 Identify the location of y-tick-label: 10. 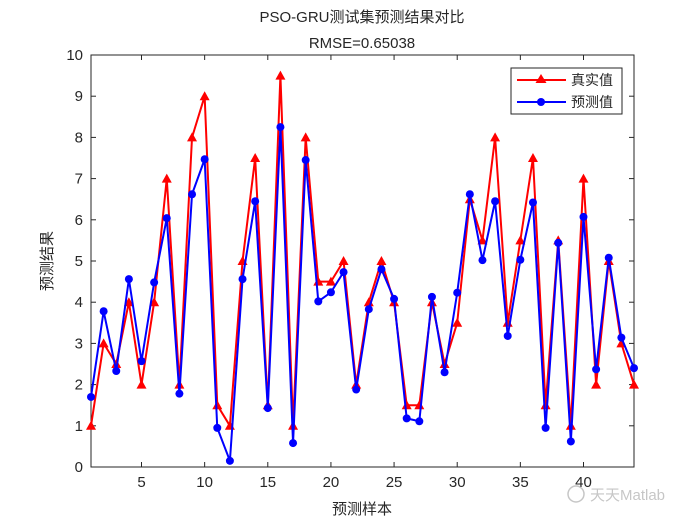
(74, 55).